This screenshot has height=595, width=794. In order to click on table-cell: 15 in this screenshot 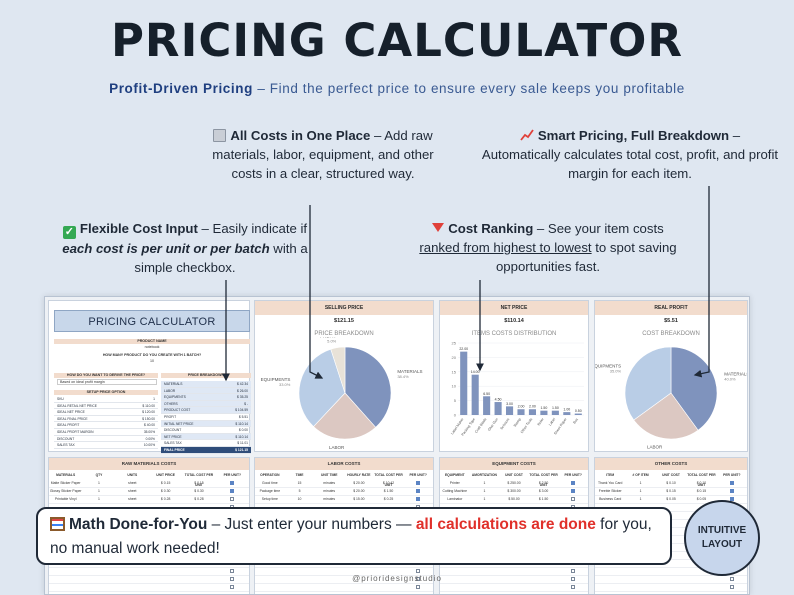, I will do `click(299, 483)`.